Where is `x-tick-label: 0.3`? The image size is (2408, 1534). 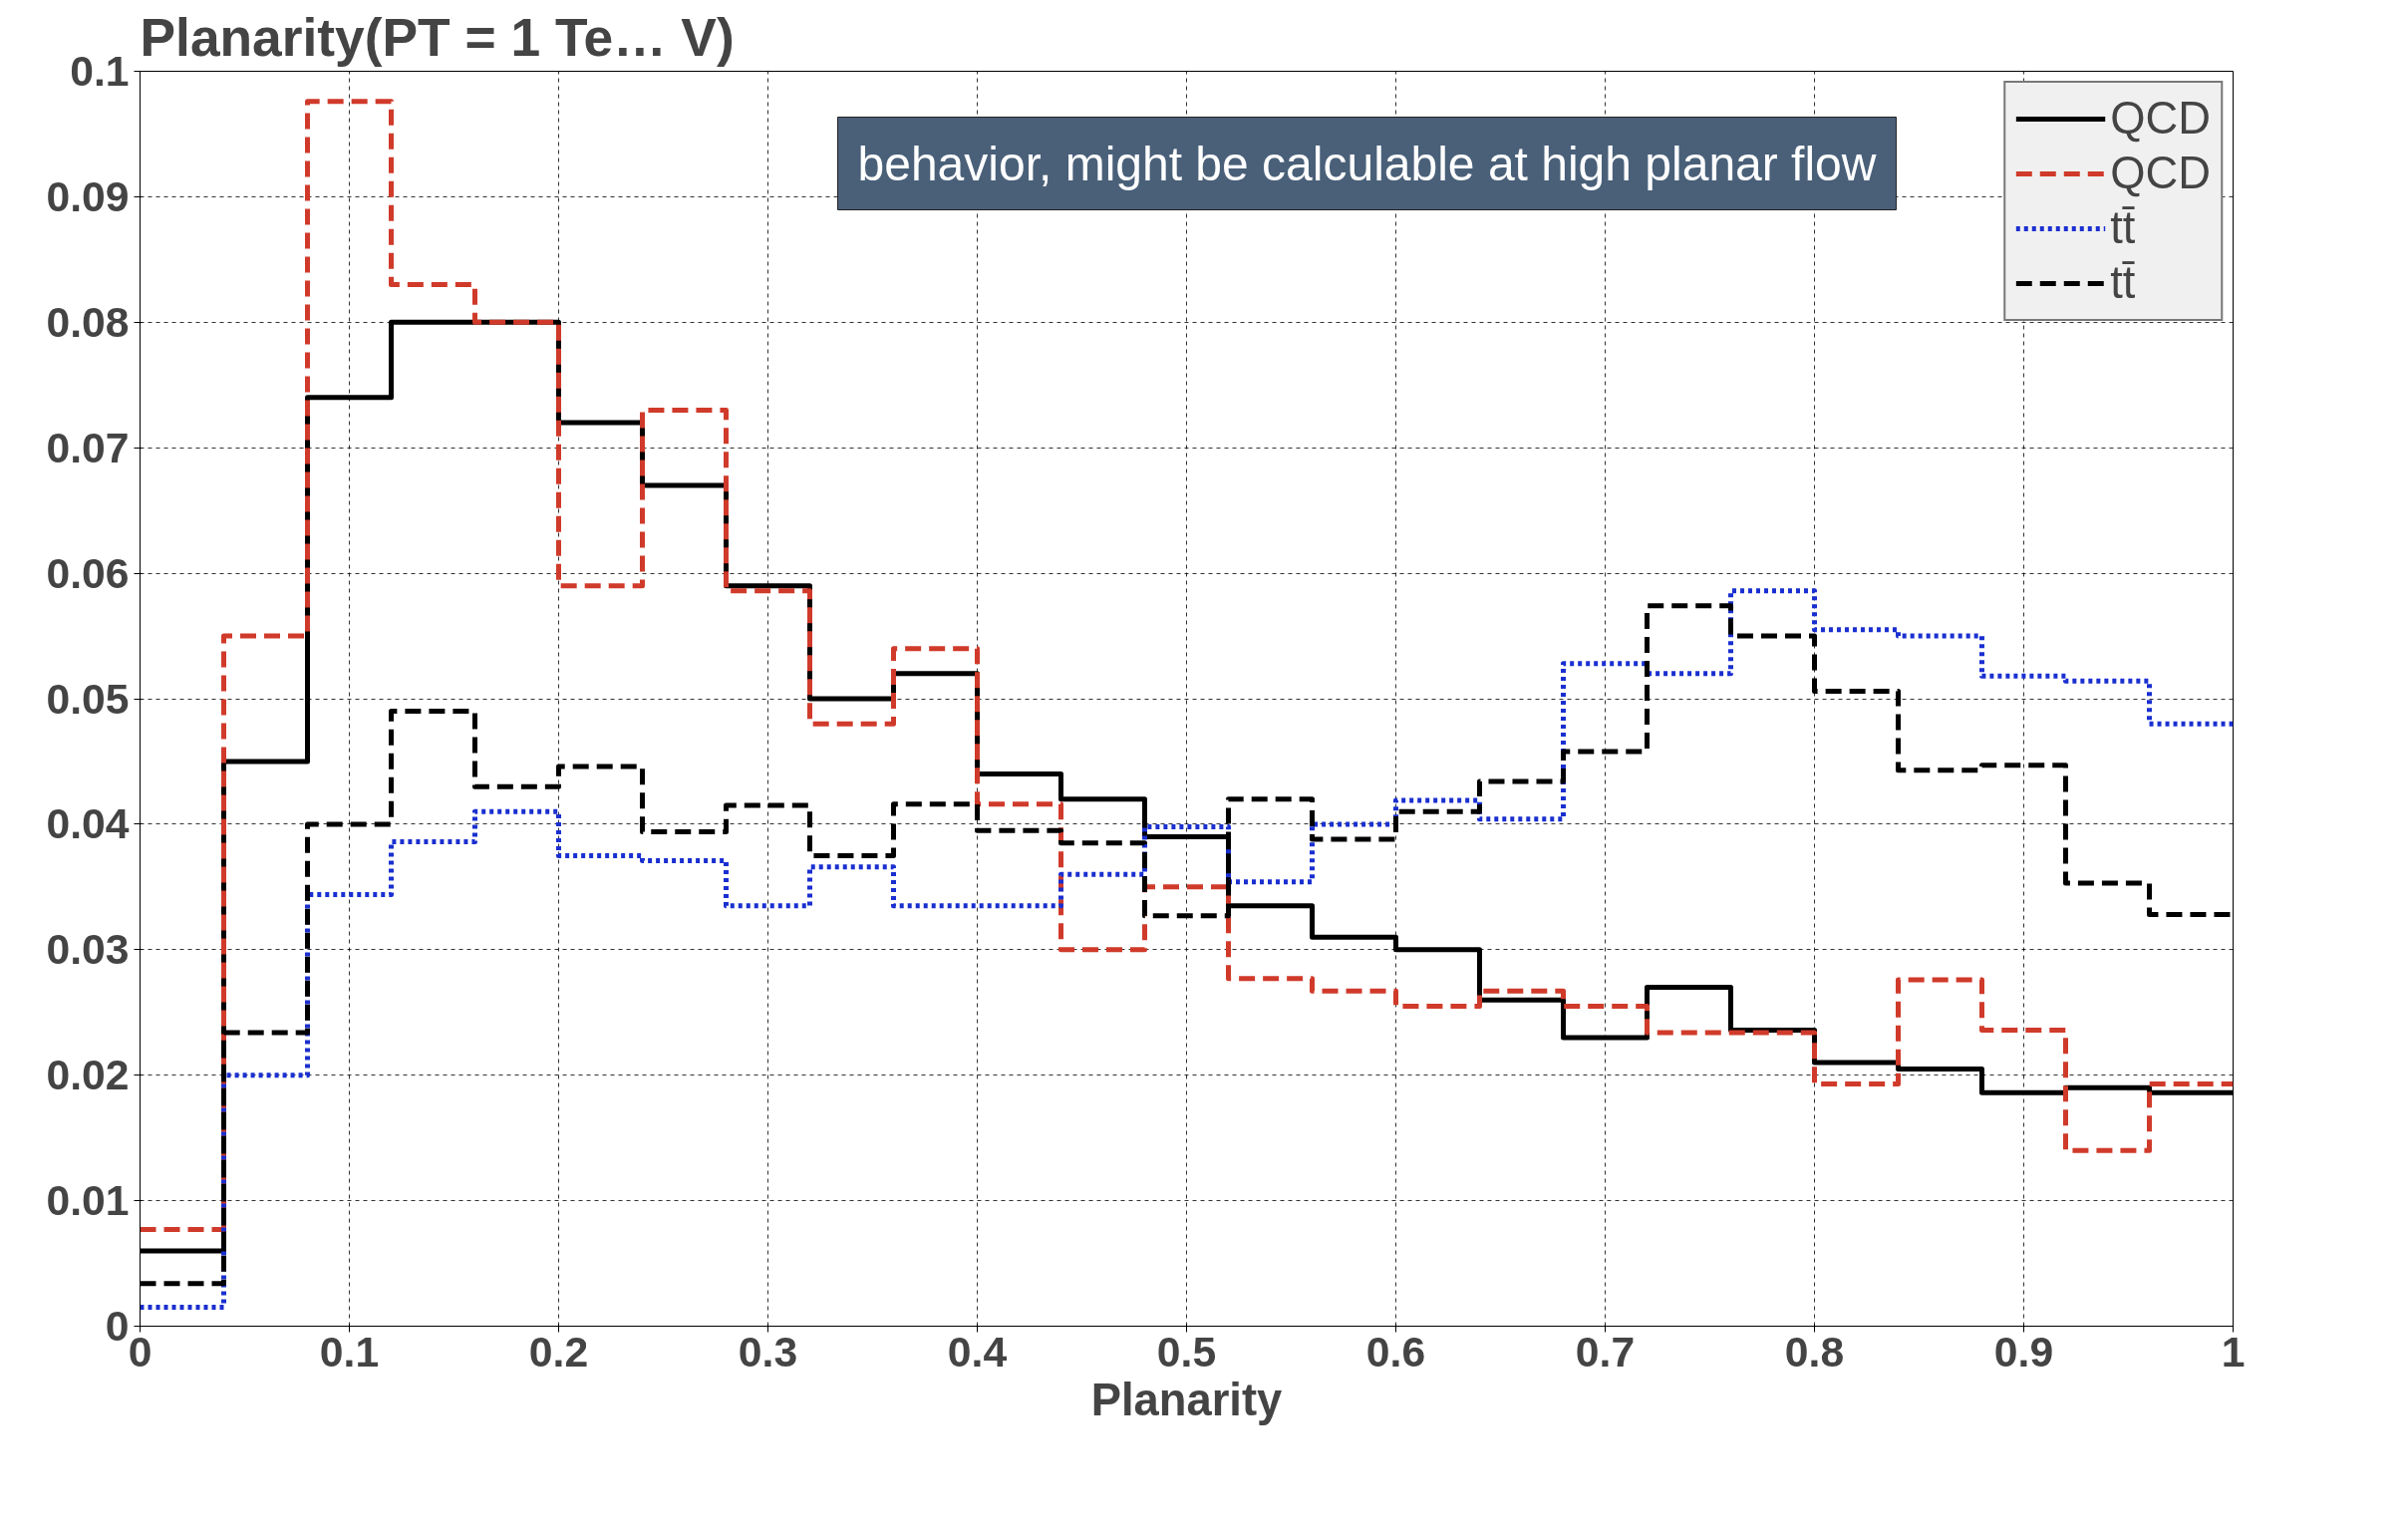 x-tick-label: 0.3 is located at coordinates (768, 1351).